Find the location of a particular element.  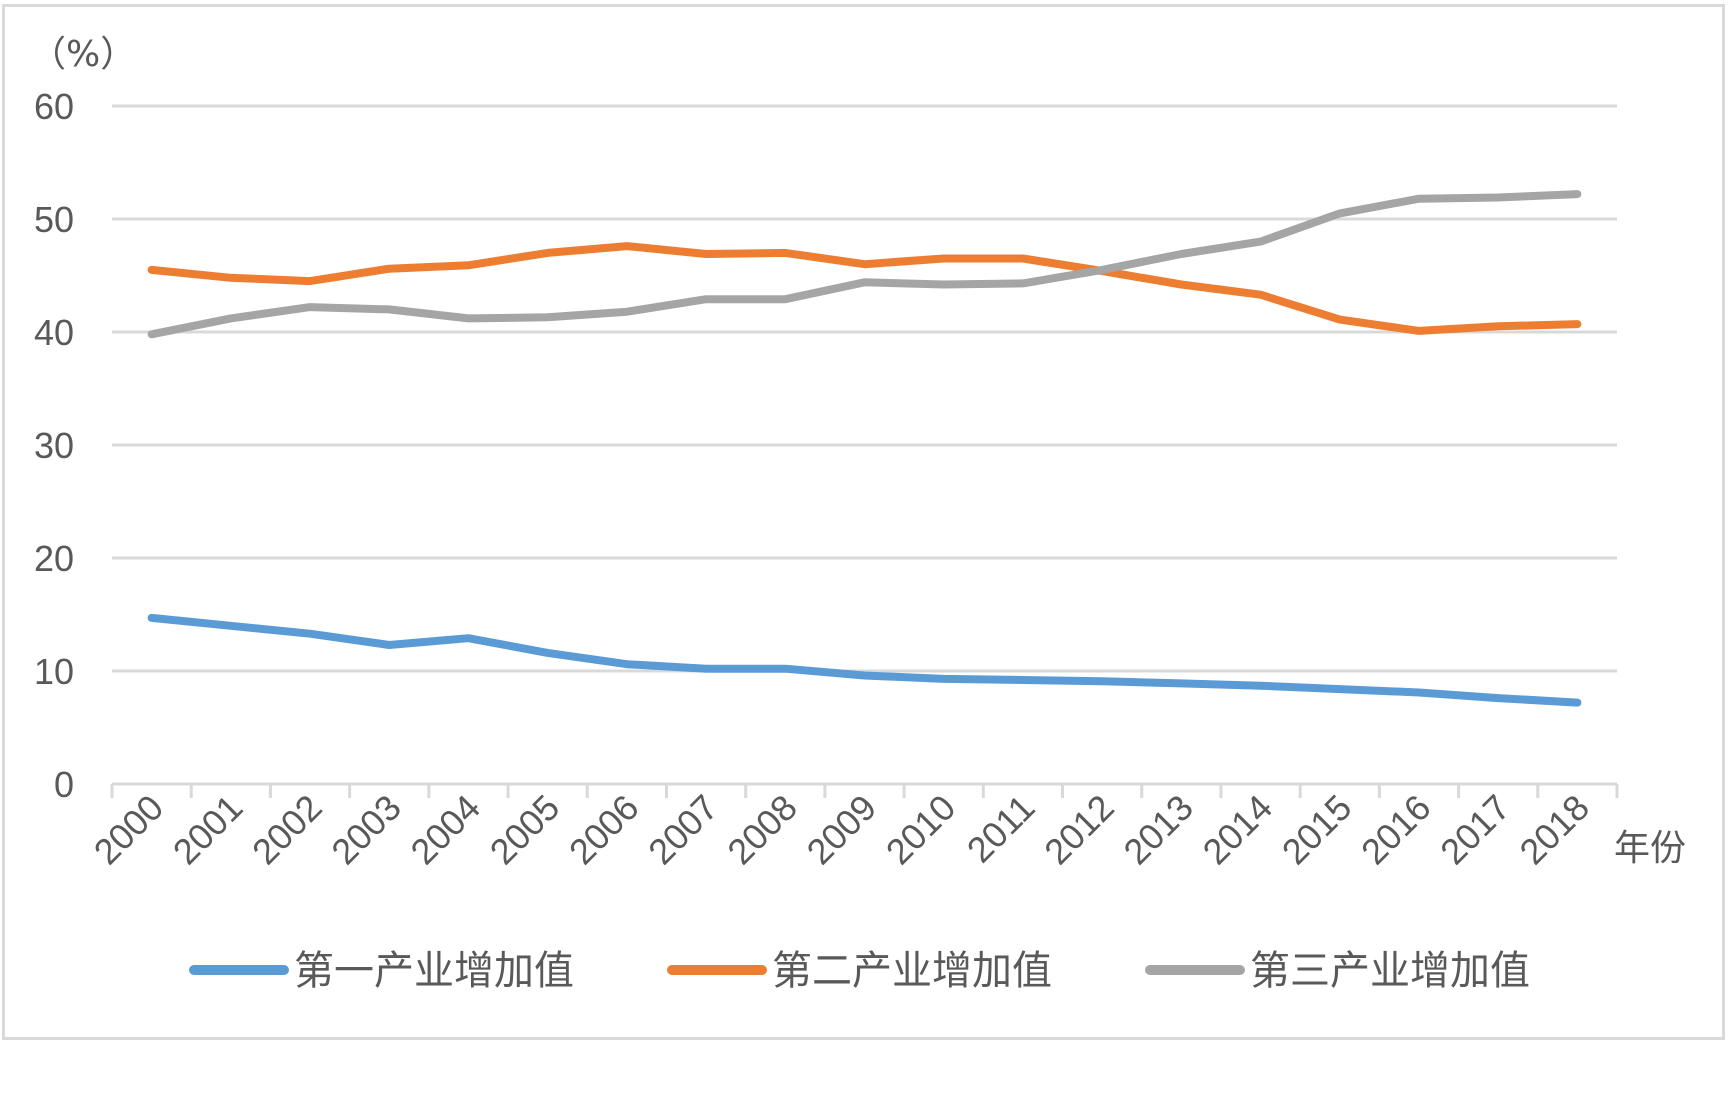

x-tick-label-2012: 2012 is located at coordinates (1079, 830).